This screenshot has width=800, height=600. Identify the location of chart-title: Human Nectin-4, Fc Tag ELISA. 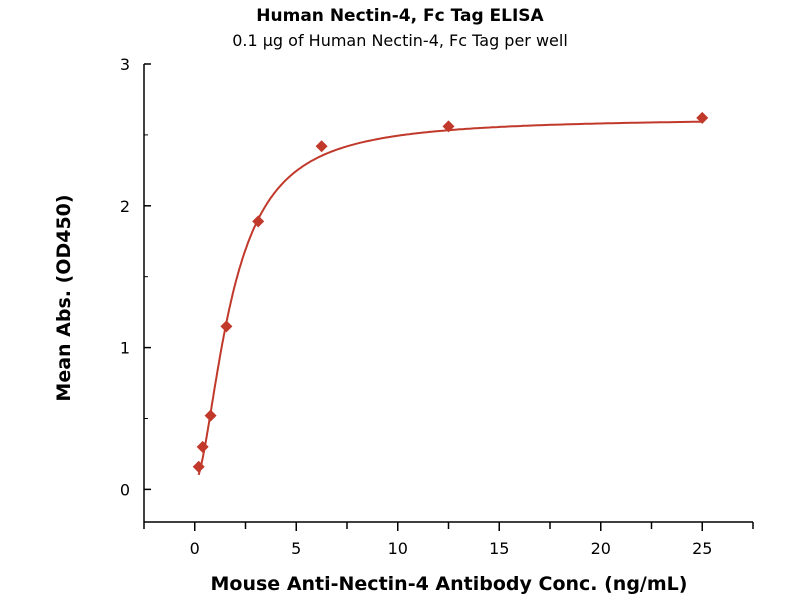
(400, 16).